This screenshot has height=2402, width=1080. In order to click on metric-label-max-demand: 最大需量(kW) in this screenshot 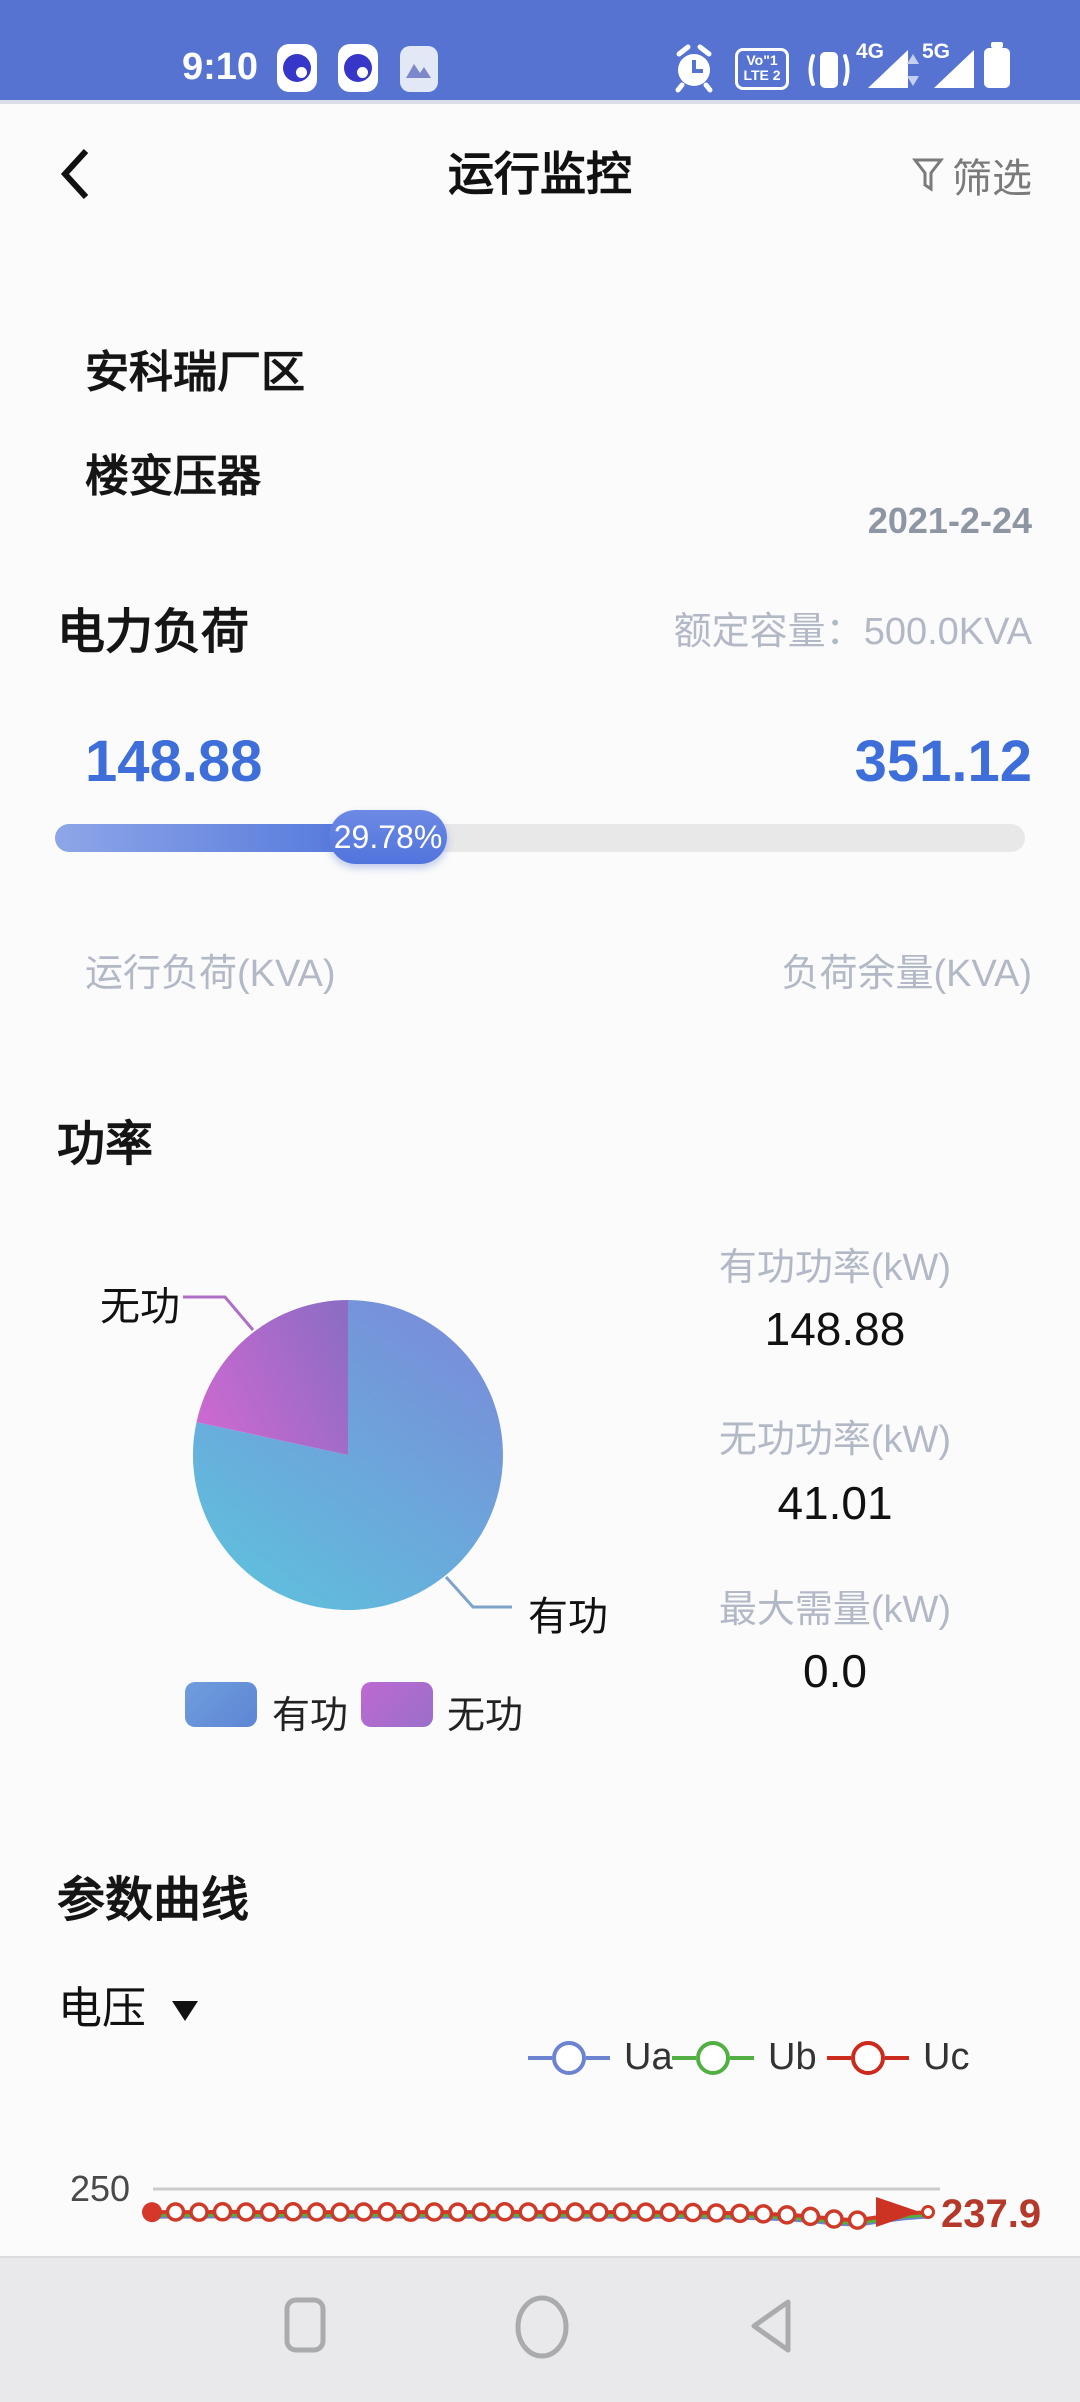, I will do `click(835, 1610)`.